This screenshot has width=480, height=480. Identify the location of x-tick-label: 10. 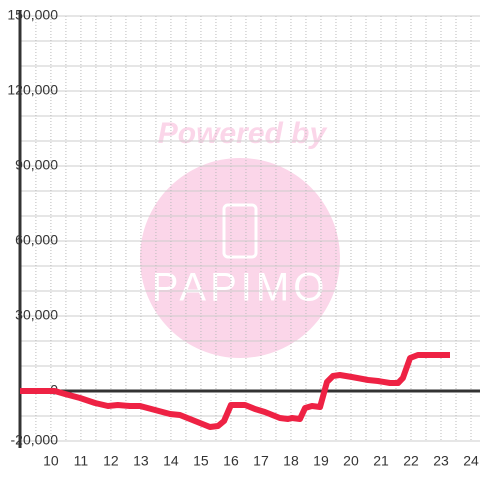
(51, 461).